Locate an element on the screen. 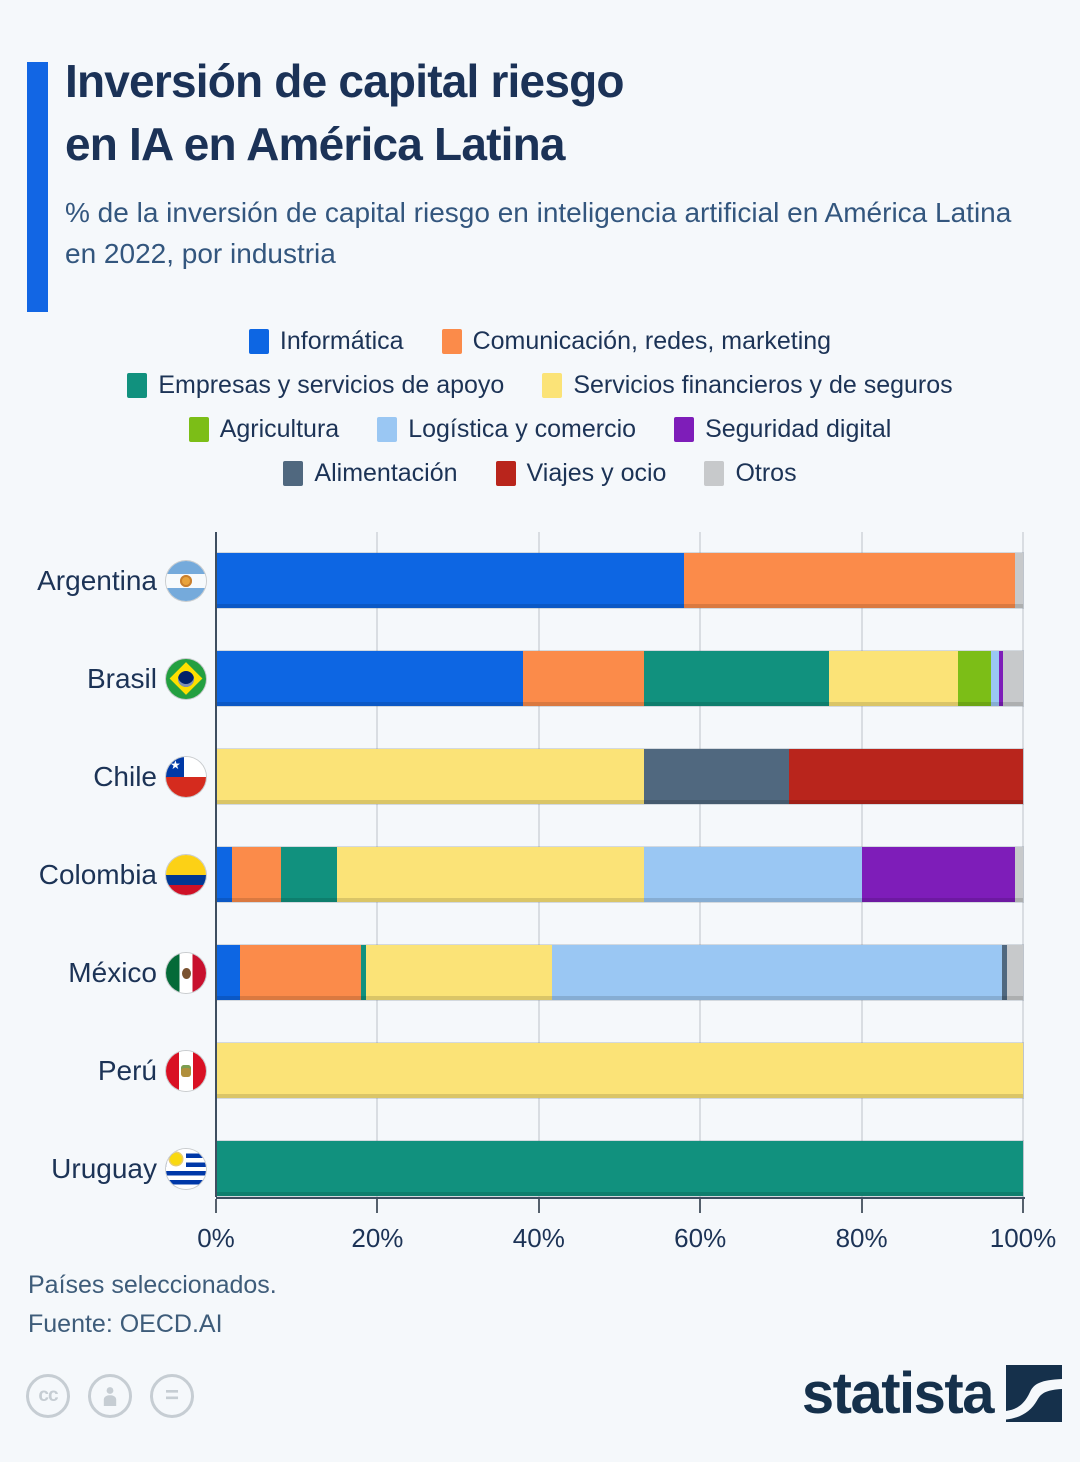  title-accent-bar is located at coordinates (37, 187).